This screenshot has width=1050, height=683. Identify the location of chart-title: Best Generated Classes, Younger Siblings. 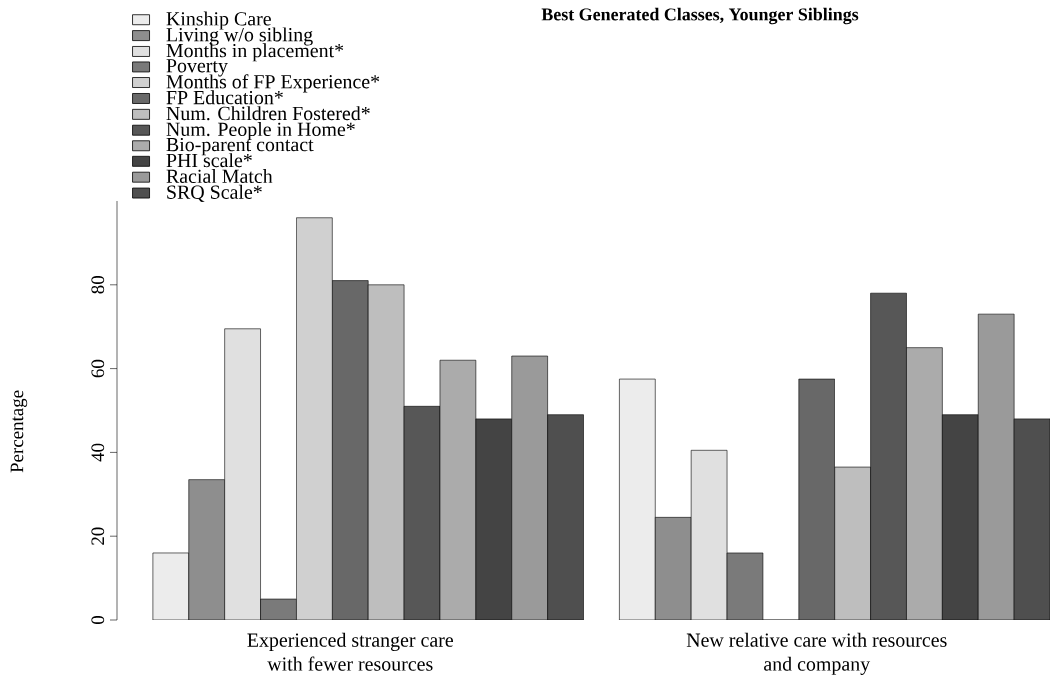
(700, 16).